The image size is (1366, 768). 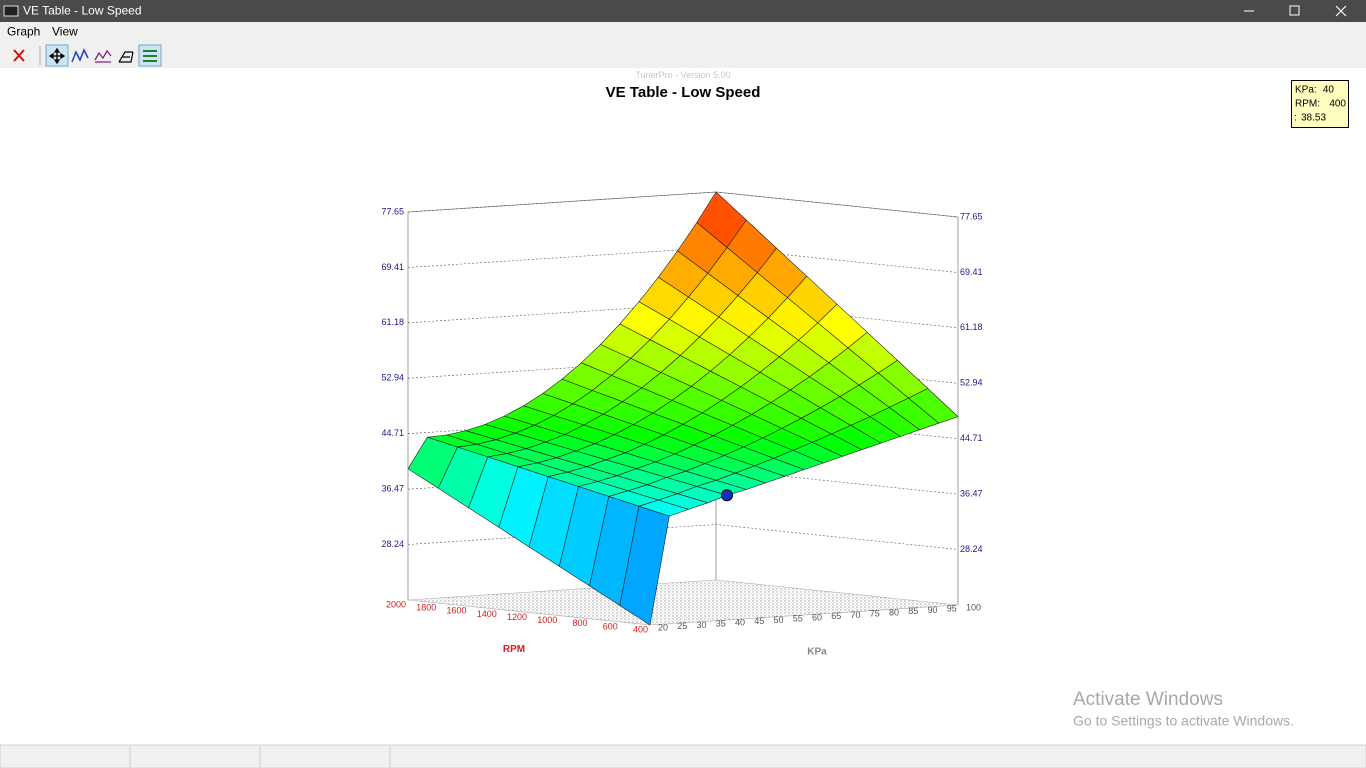 What do you see at coordinates (663, 627) in the screenshot?
I see `y-tick-label: 20` at bounding box center [663, 627].